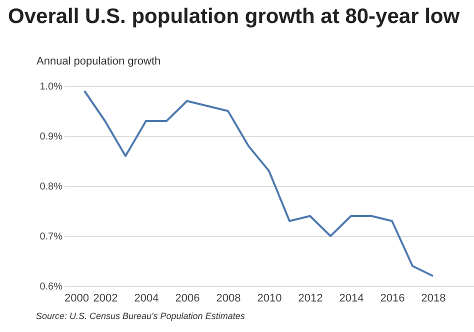 The image size is (474, 332). Describe the element at coordinates (146, 298) in the screenshot. I see `x-tick-label: 2004` at that location.